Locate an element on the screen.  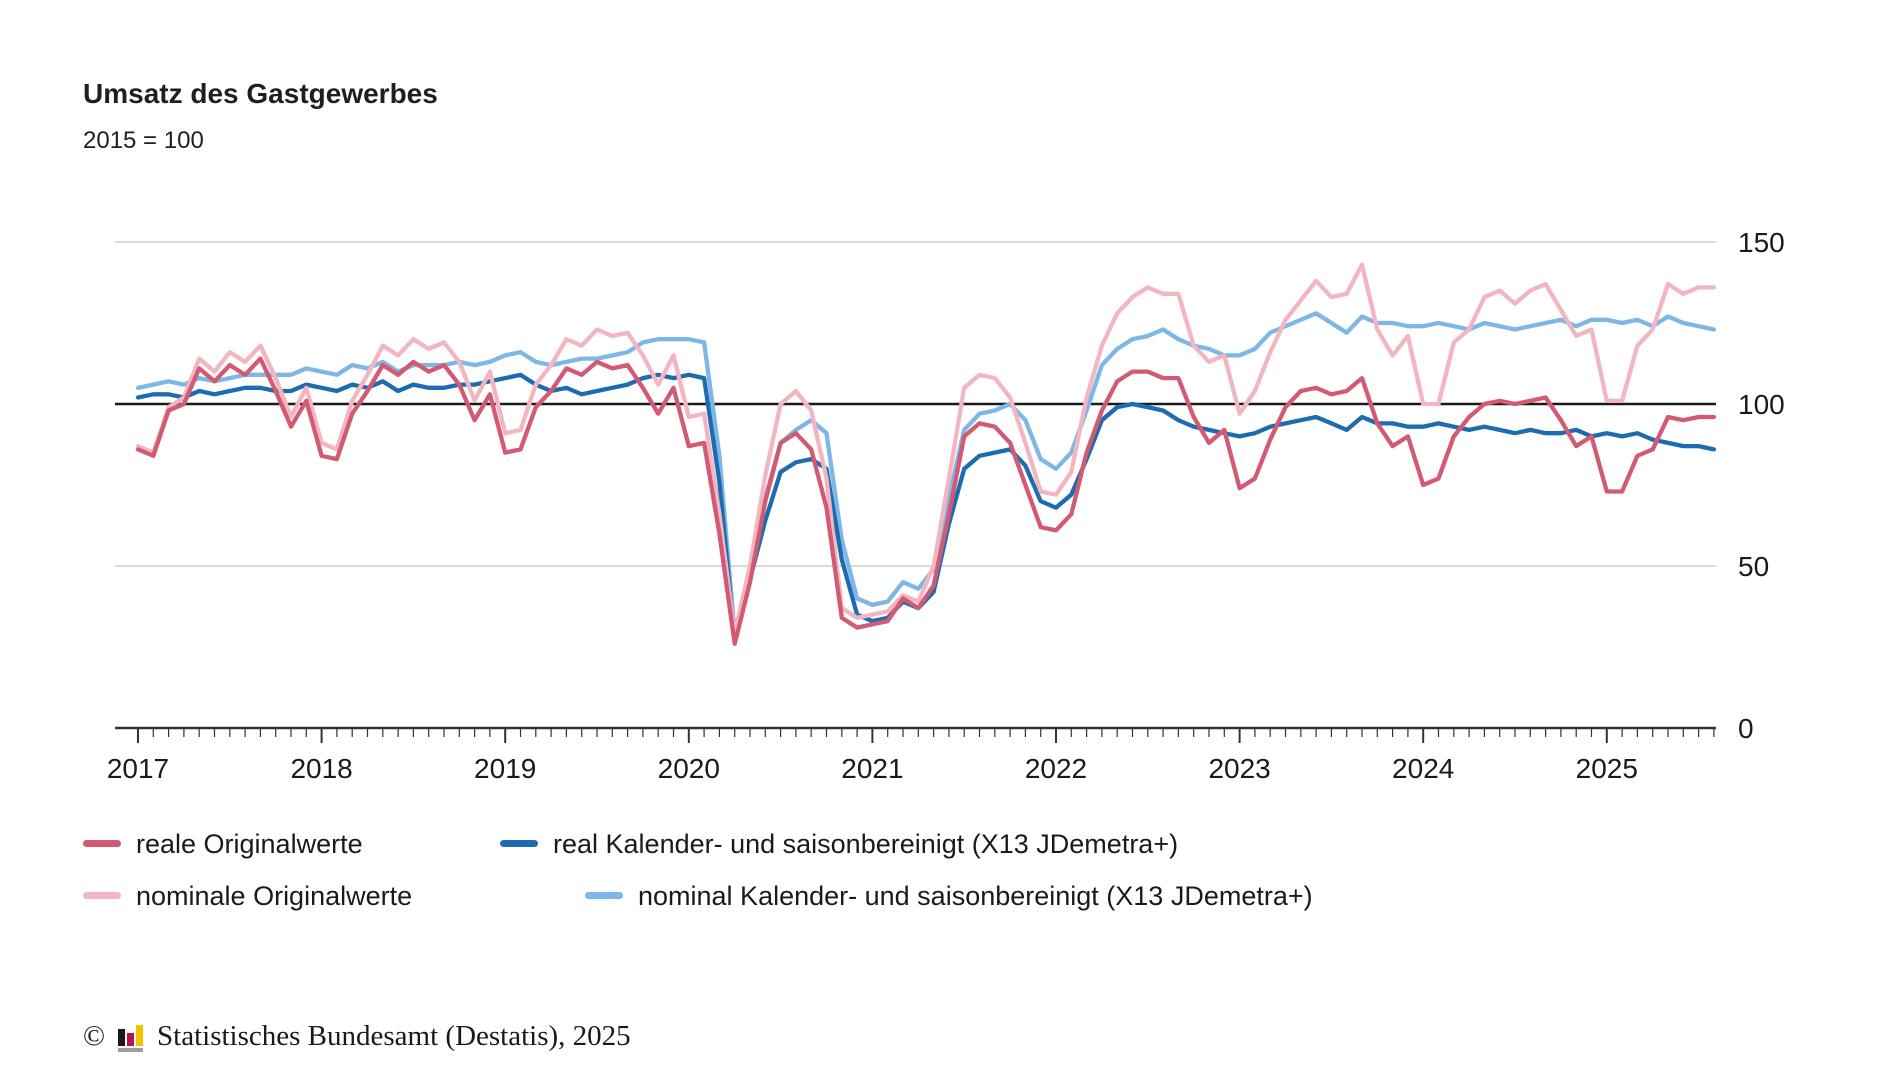
x-axis-label-2021: 2021 is located at coordinates (872, 768).